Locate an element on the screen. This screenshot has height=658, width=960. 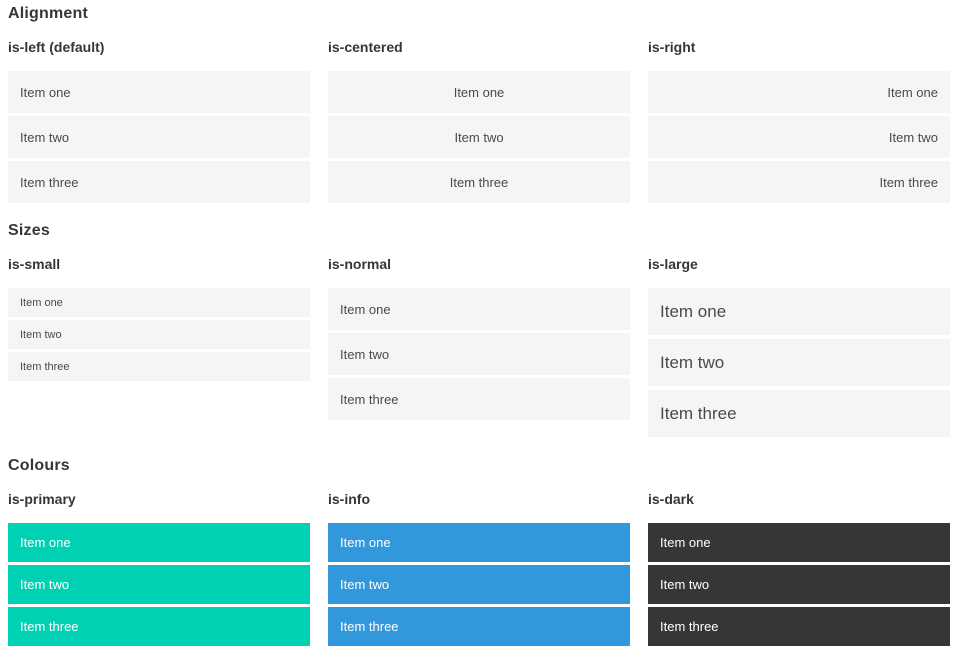
section-title-alignment: Alignment is located at coordinates (48, 13).